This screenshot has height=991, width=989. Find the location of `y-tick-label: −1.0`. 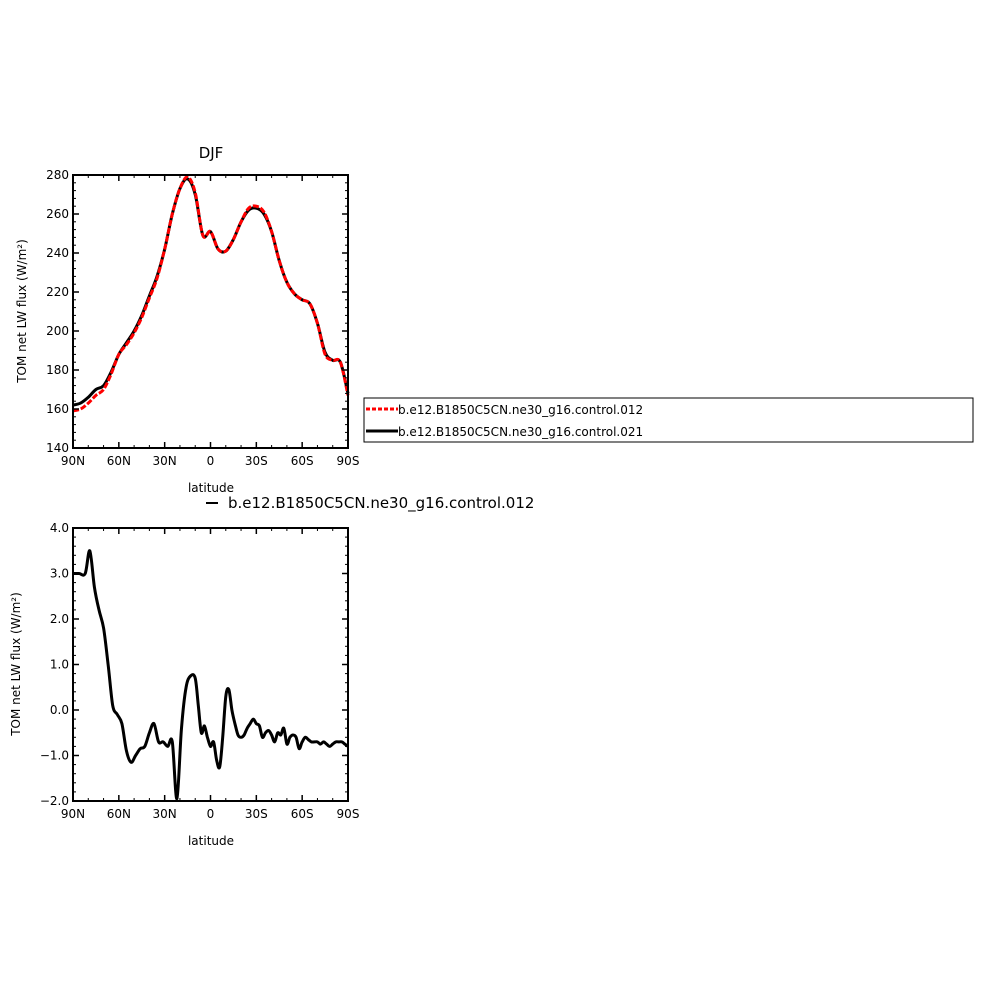

y-tick-label: −1.0 is located at coordinates (54, 756).